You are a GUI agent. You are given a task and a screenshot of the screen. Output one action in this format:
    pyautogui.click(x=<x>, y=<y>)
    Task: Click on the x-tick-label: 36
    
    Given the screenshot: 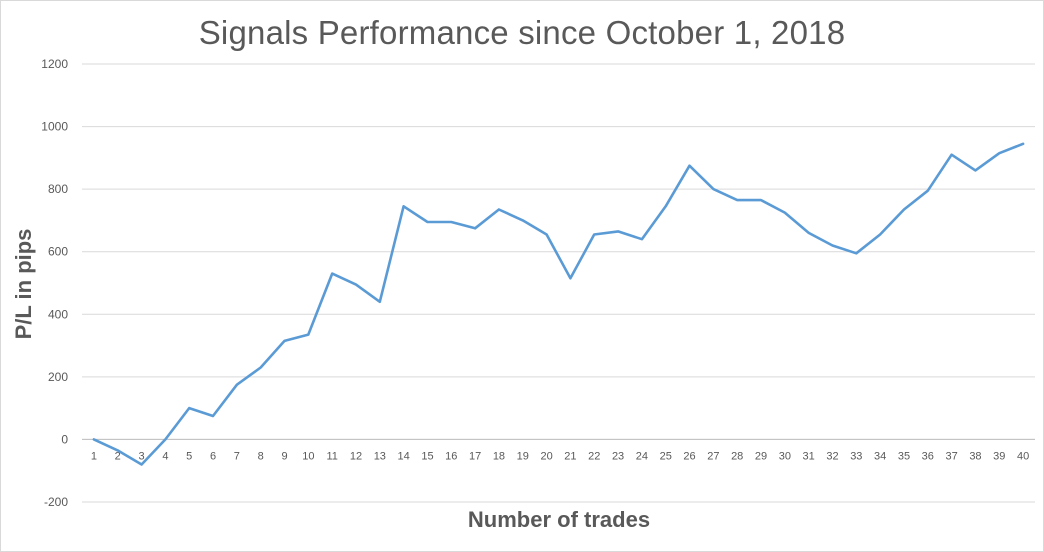 What is the action you would take?
    pyautogui.click(x=928, y=456)
    